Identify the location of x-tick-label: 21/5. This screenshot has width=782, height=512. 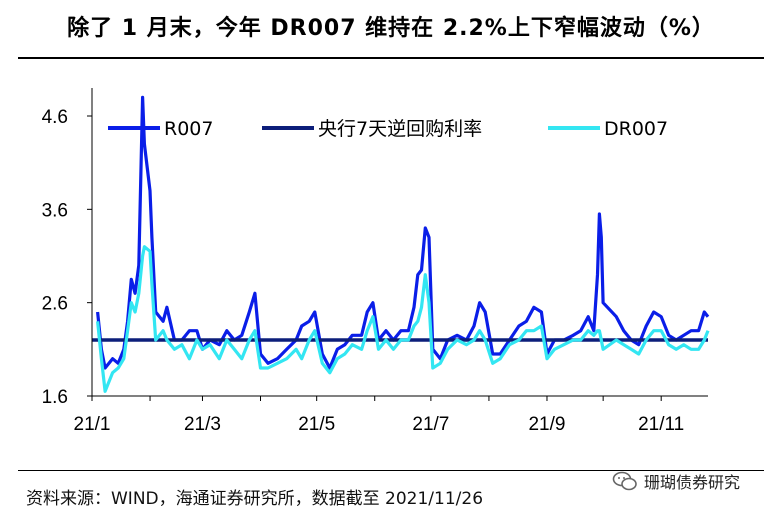
(316, 424).